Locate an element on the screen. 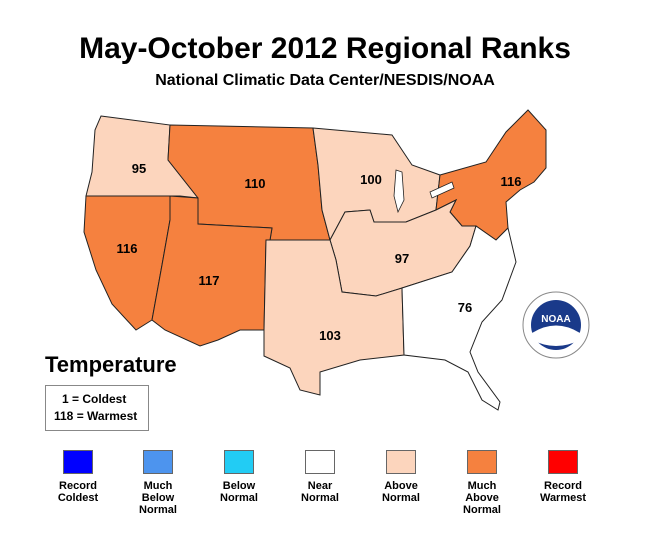  legend-category: Near Normal is located at coordinates (320, 477).